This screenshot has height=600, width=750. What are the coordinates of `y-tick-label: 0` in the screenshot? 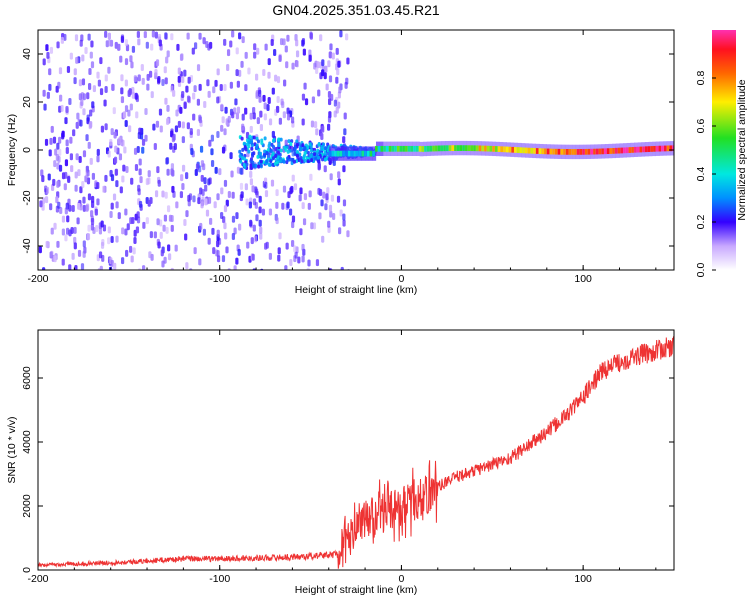 It's located at (27, 570).